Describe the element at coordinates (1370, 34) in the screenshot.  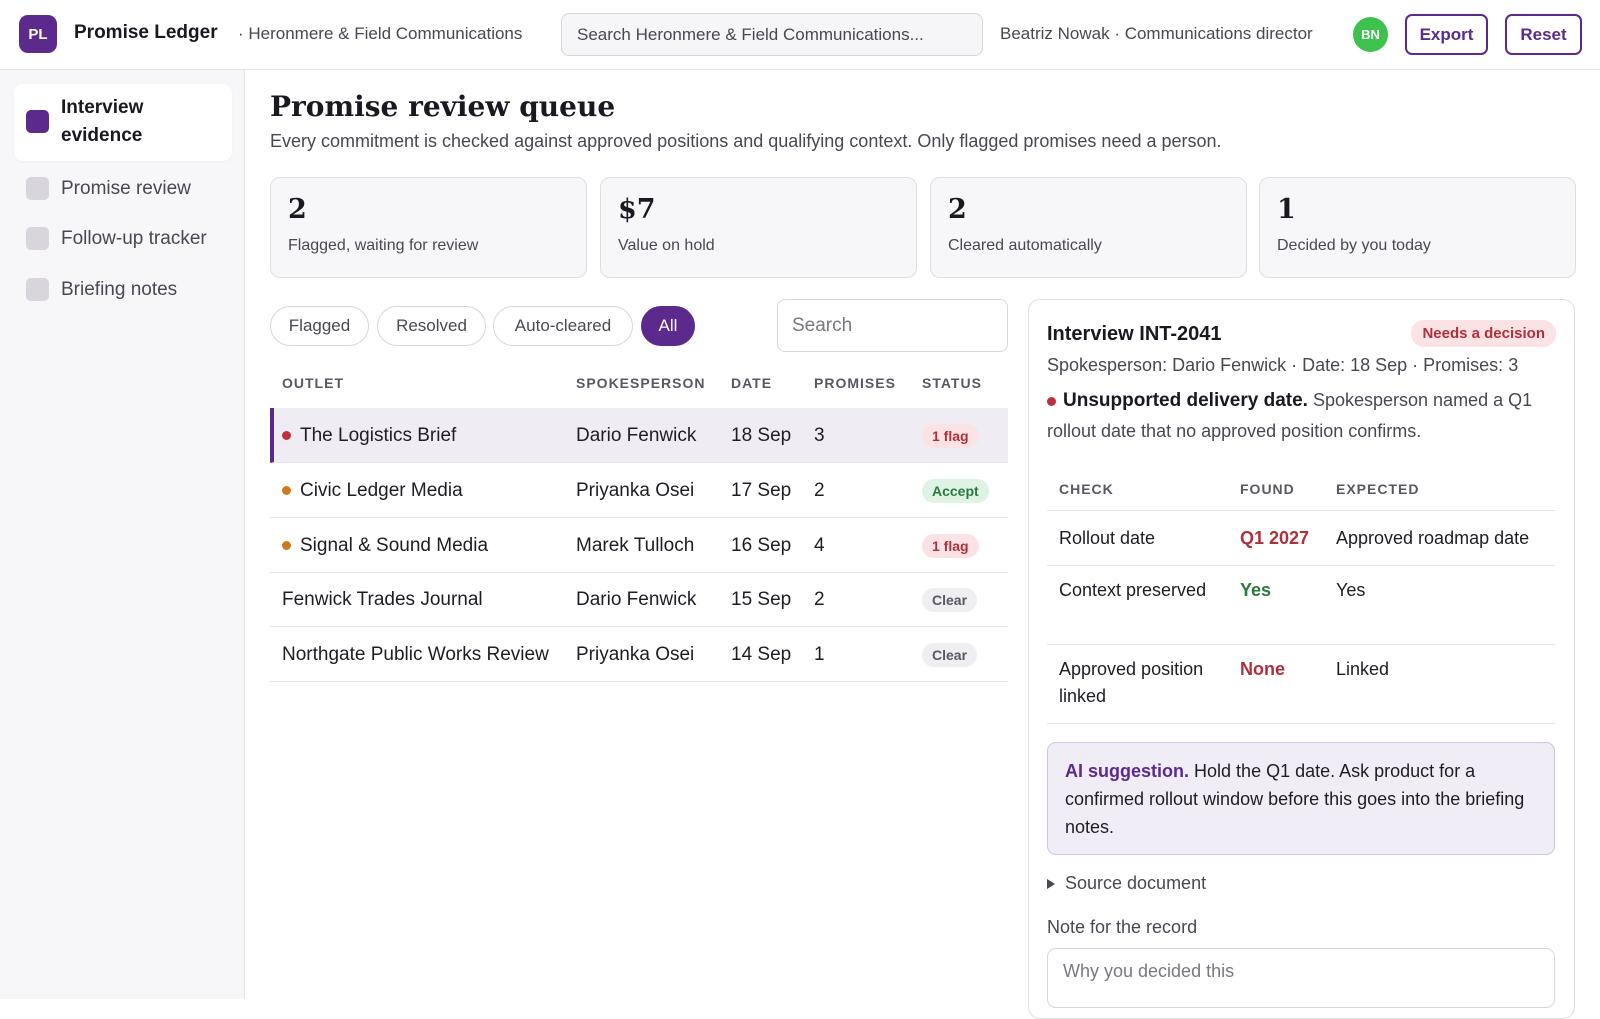
I see `avatar: BN` at that location.